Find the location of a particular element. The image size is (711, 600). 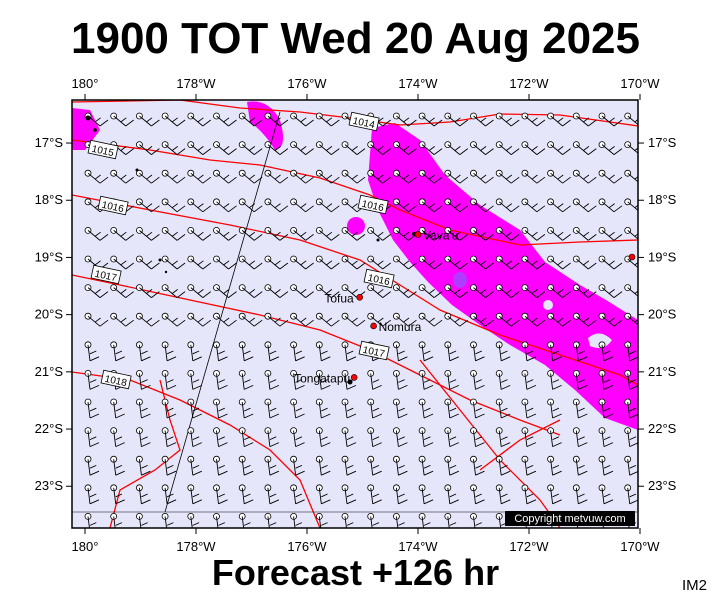

rain-core is located at coordinates (460, 280).